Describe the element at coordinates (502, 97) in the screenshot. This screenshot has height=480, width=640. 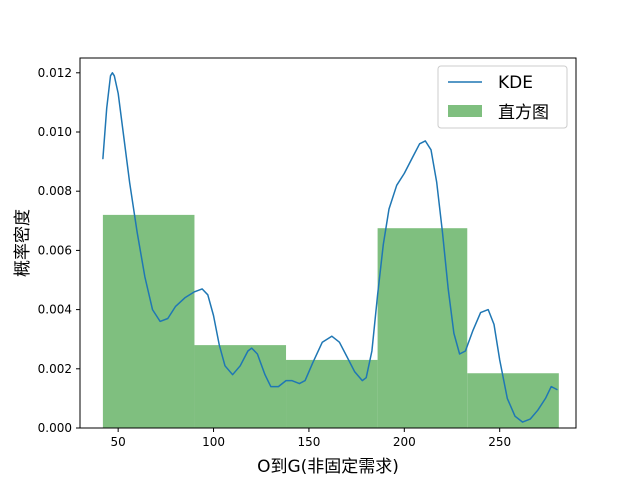
I see `legend: KDE 直方图` at that location.